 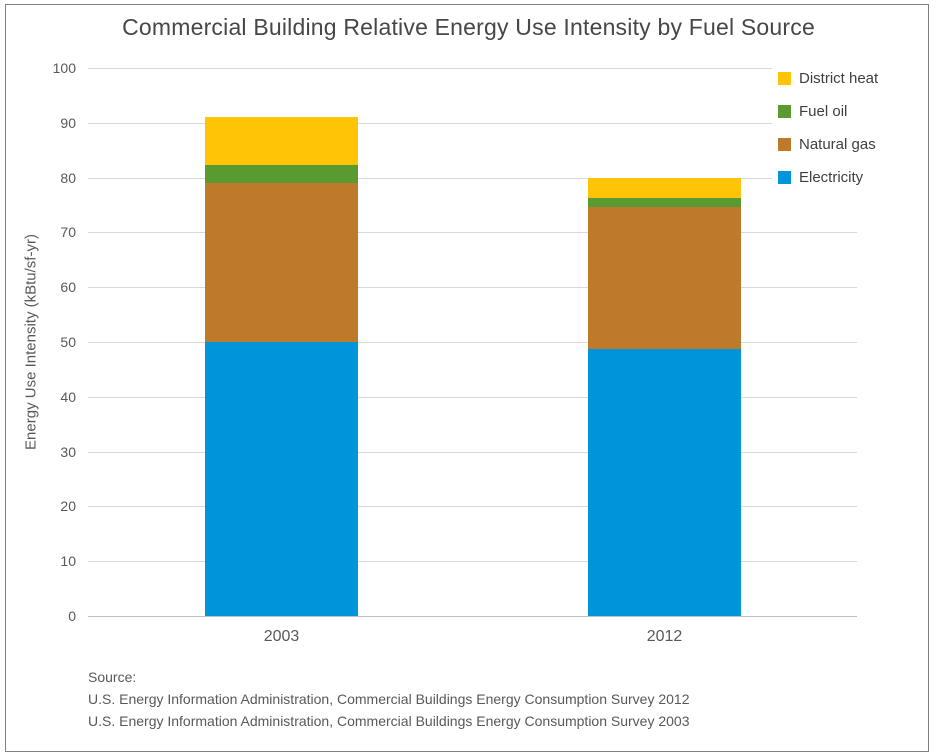 I want to click on legend-item-label: Fuel oil, so click(x=823, y=111).